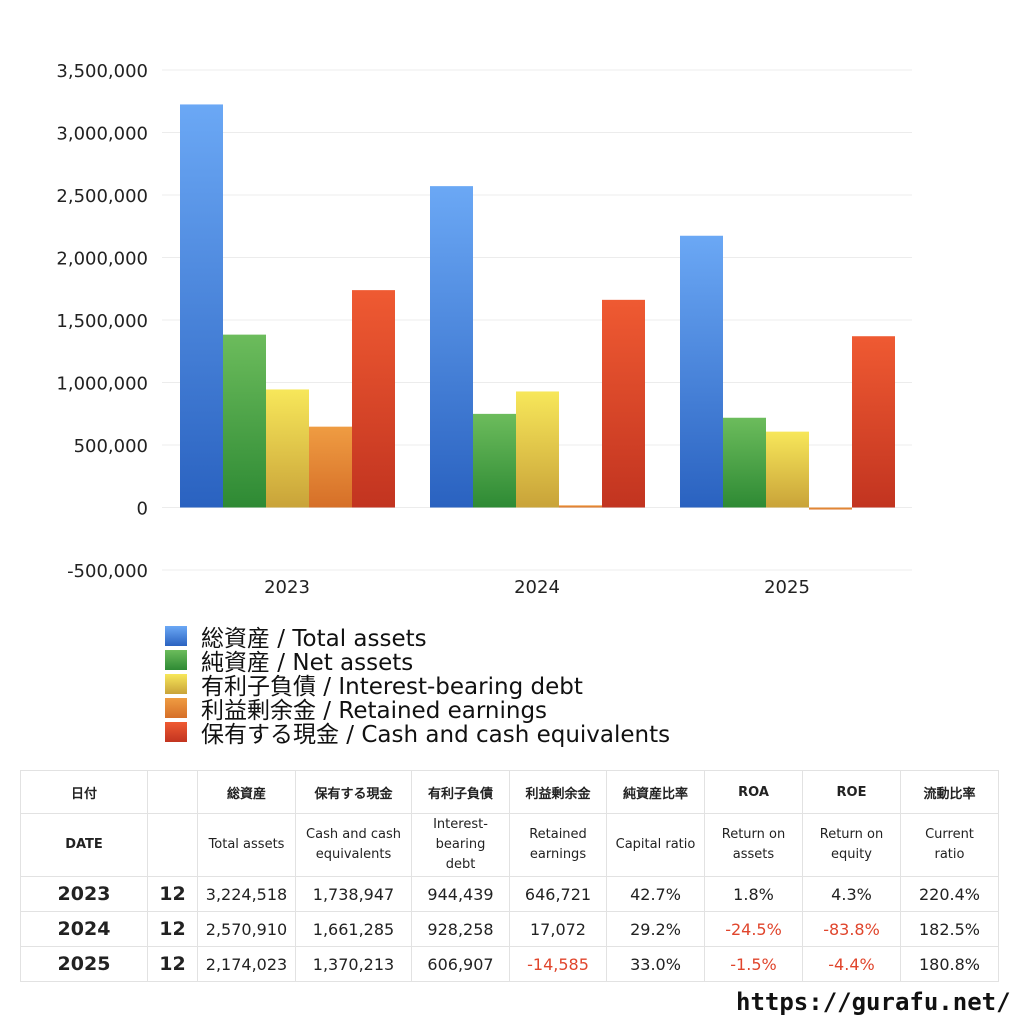 The height and width of the screenshot is (1024, 1024). I want to click on header-cash-jp: 保有する現金, so click(353, 792).